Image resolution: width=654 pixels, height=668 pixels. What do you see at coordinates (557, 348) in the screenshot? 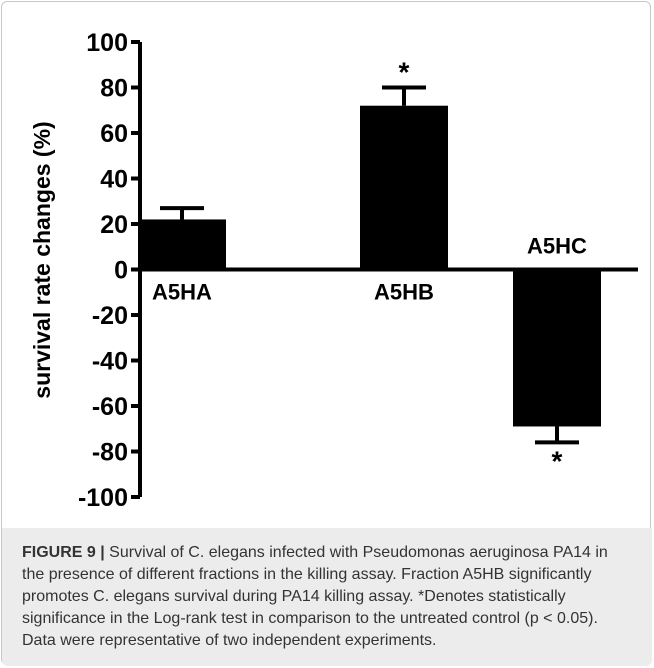
I see `bar-a5hc` at bounding box center [557, 348].